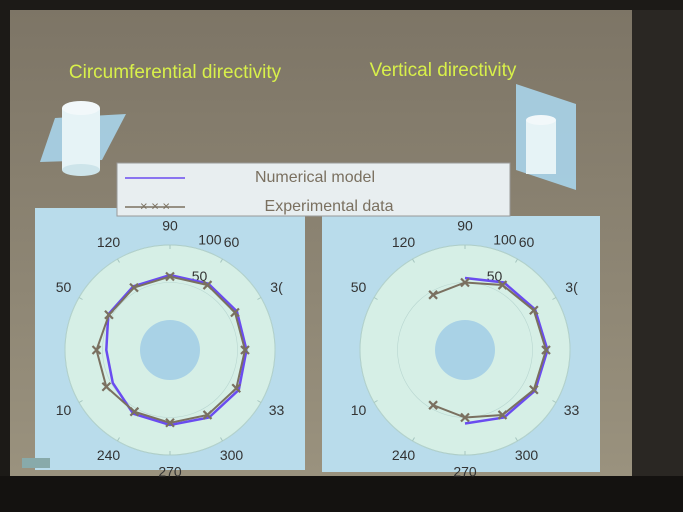  I want to click on wall, so click(657, 250).